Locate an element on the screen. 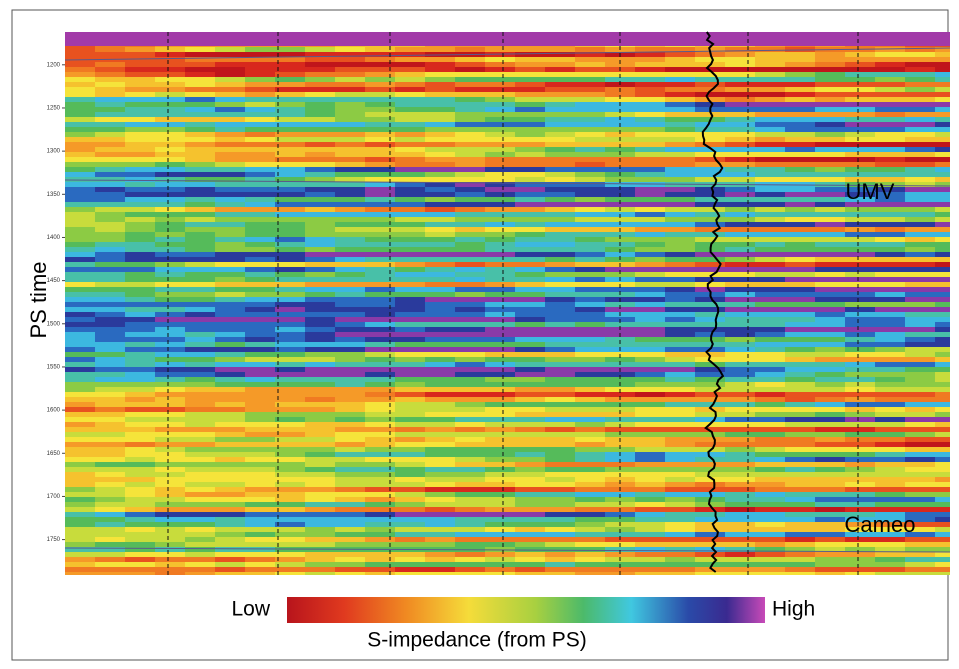 This screenshot has height=669, width=959. y-tick-label: 1400 is located at coordinates (54, 238).